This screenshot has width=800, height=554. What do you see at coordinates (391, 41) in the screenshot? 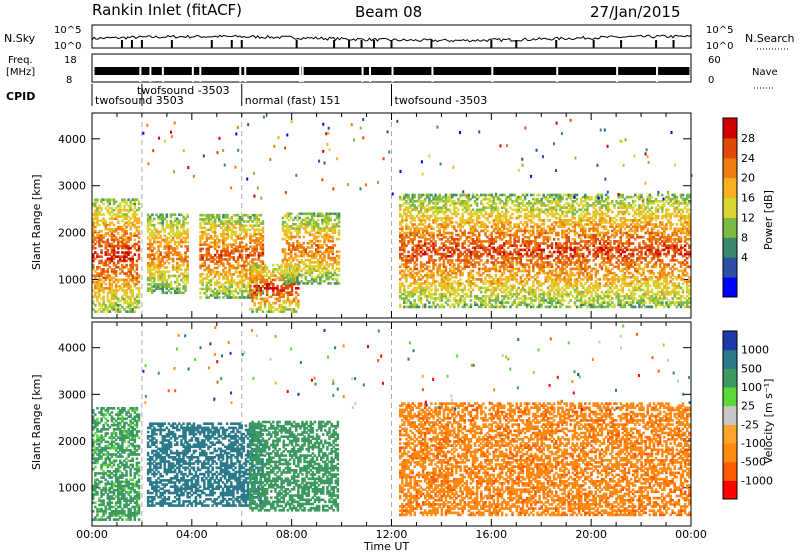
I see `nsky-trace` at bounding box center [391, 41].